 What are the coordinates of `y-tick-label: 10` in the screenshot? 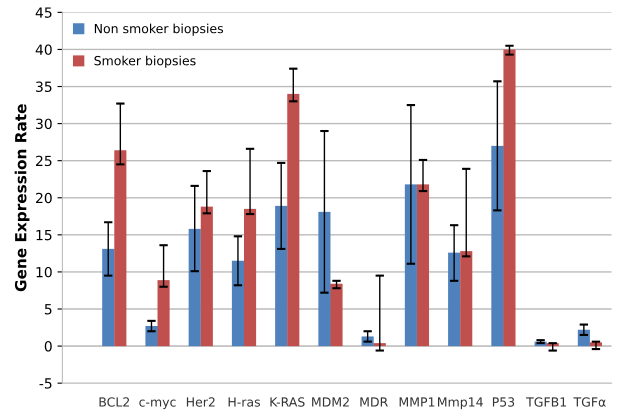 It's located at (44, 272).